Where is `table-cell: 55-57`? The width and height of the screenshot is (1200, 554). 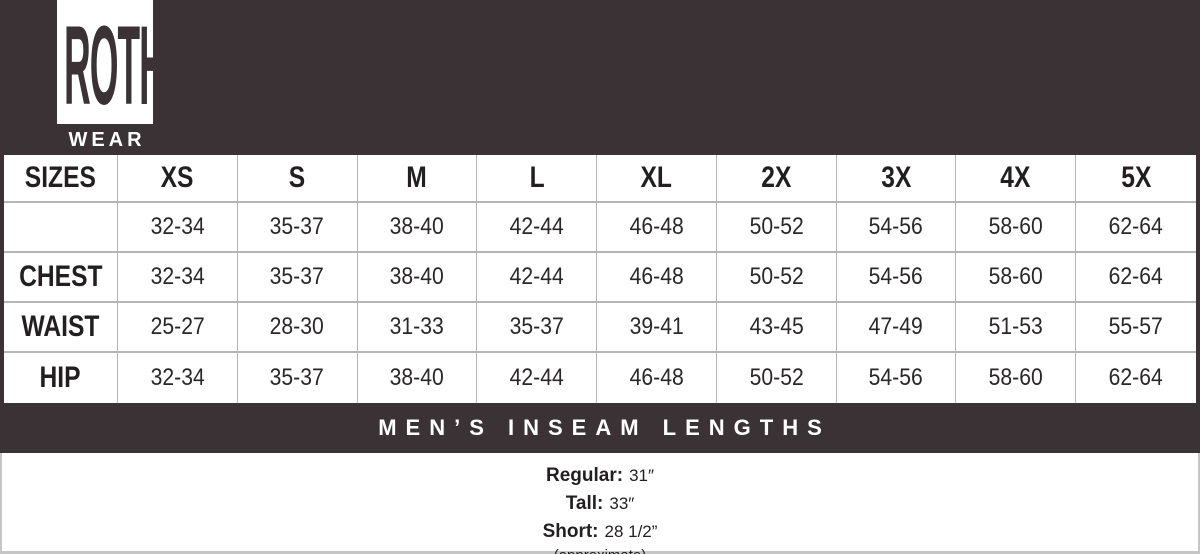 table-cell: 55-57 is located at coordinates (1136, 328).